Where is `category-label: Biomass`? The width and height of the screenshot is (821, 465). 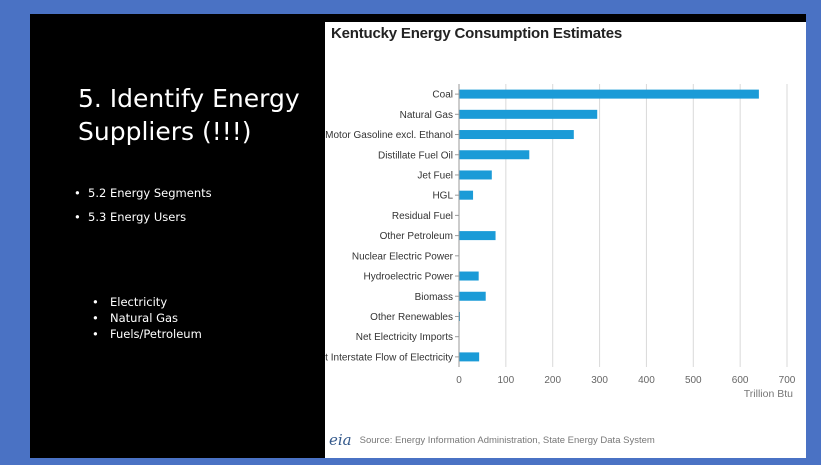 category-label: Biomass is located at coordinates (434, 297).